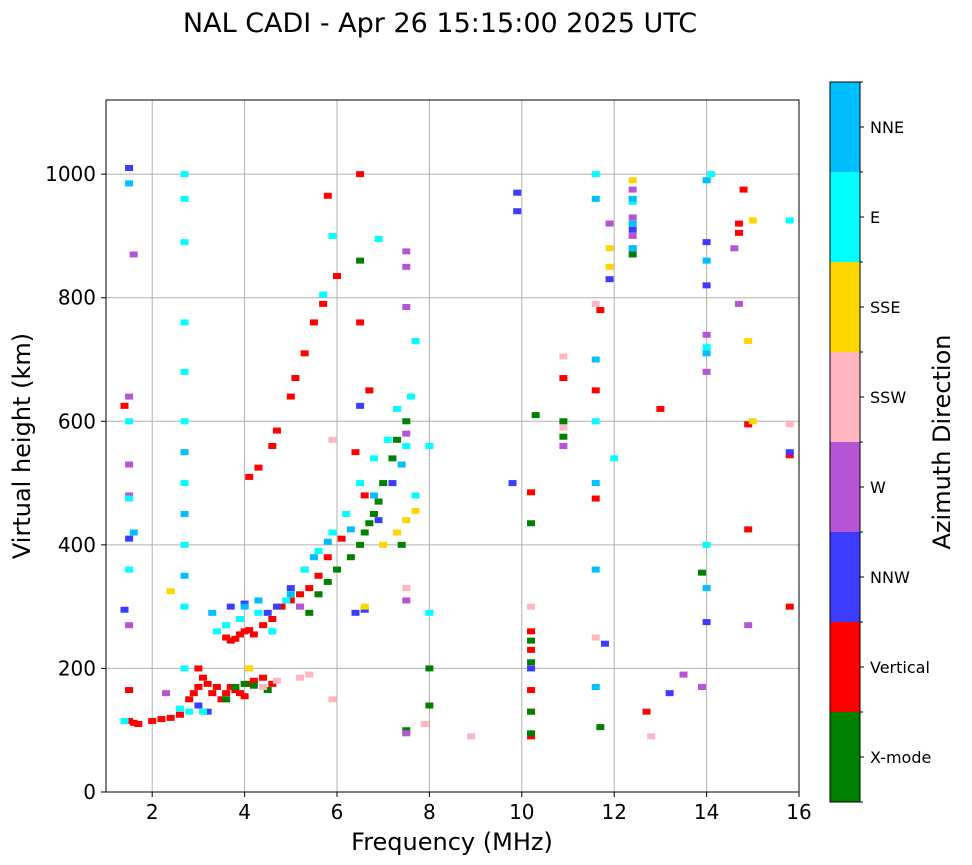 The width and height of the screenshot is (972, 865). Describe the element at coordinates (887, 127) in the screenshot. I see `colorbar-tick-label: NNE` at that location.